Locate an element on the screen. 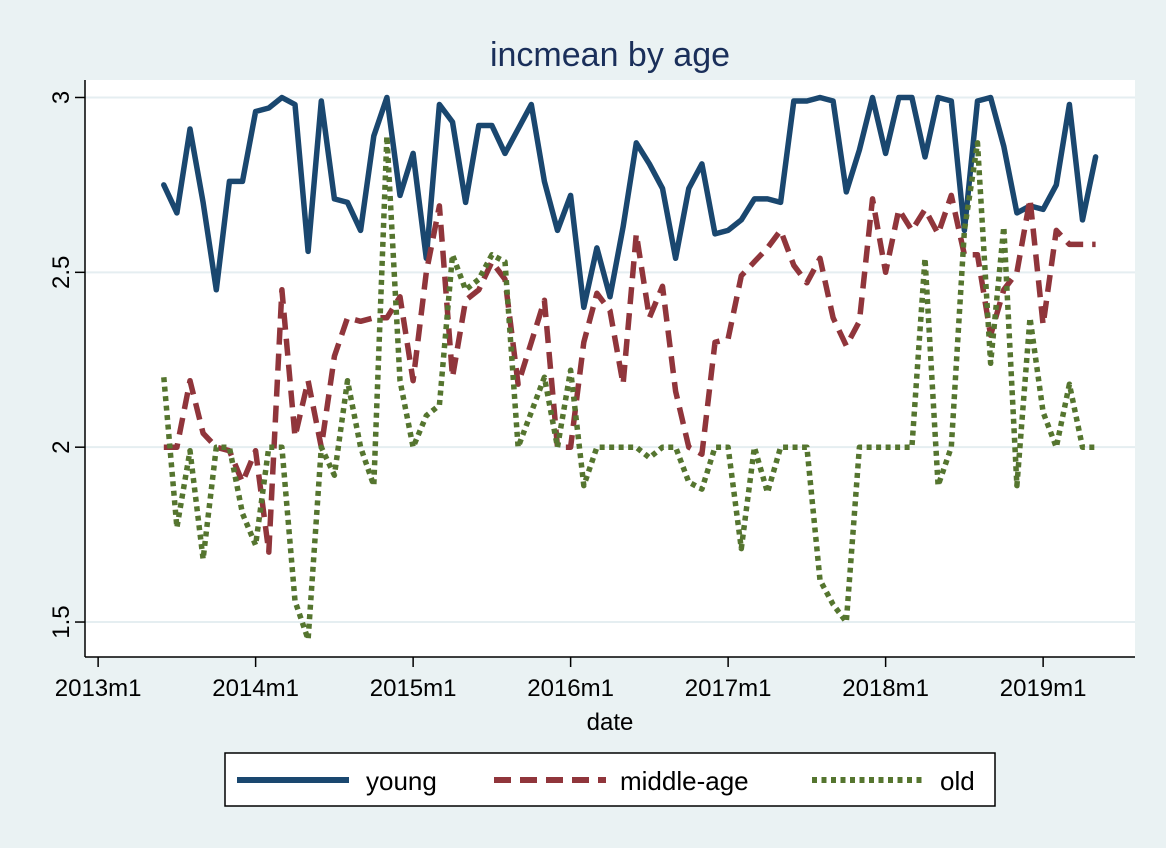  legend-box is located at coordinates (610, 779).